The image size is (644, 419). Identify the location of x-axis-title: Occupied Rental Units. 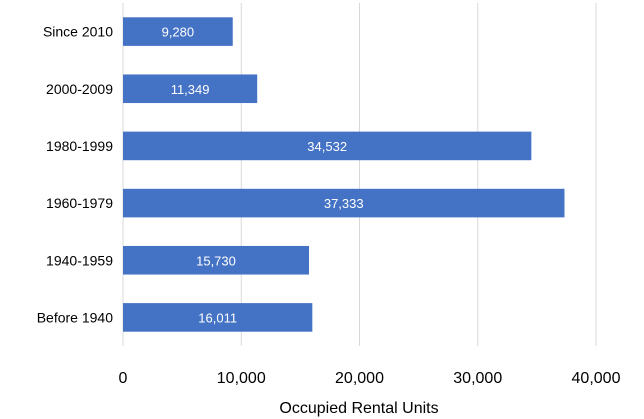
(358, 408).